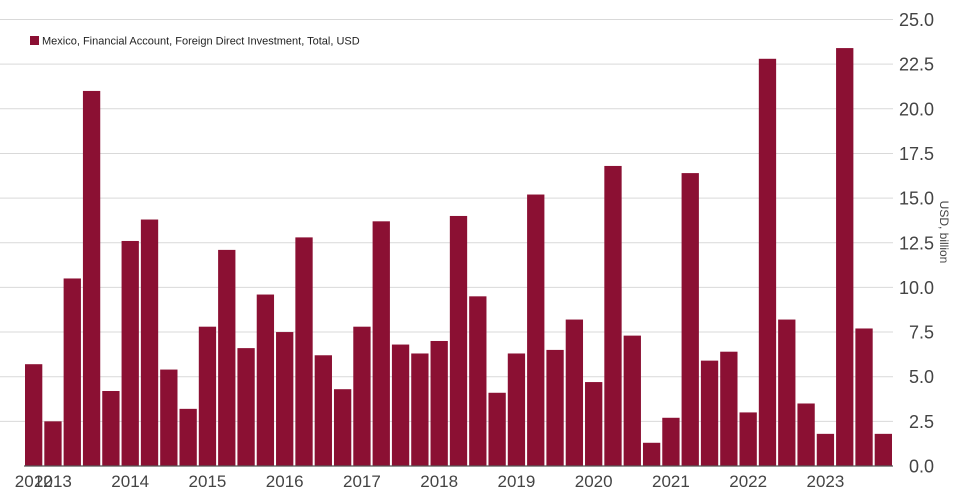 The width and height of the screenshot is (960, 503). Describe the element at coordinates (944, 232) in the screenshot. I see `y-axis-label: USD, billion` at that location.